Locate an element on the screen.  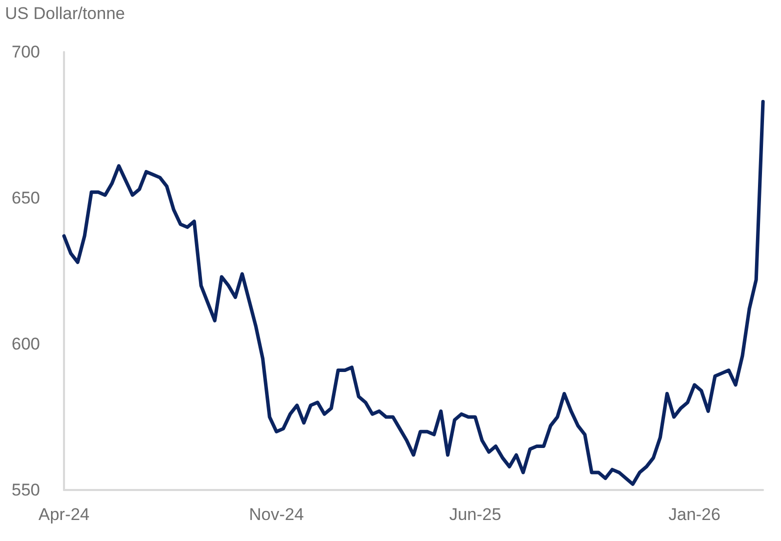
x-tick-label: Nov-24 is located at coordinates (276, 514).